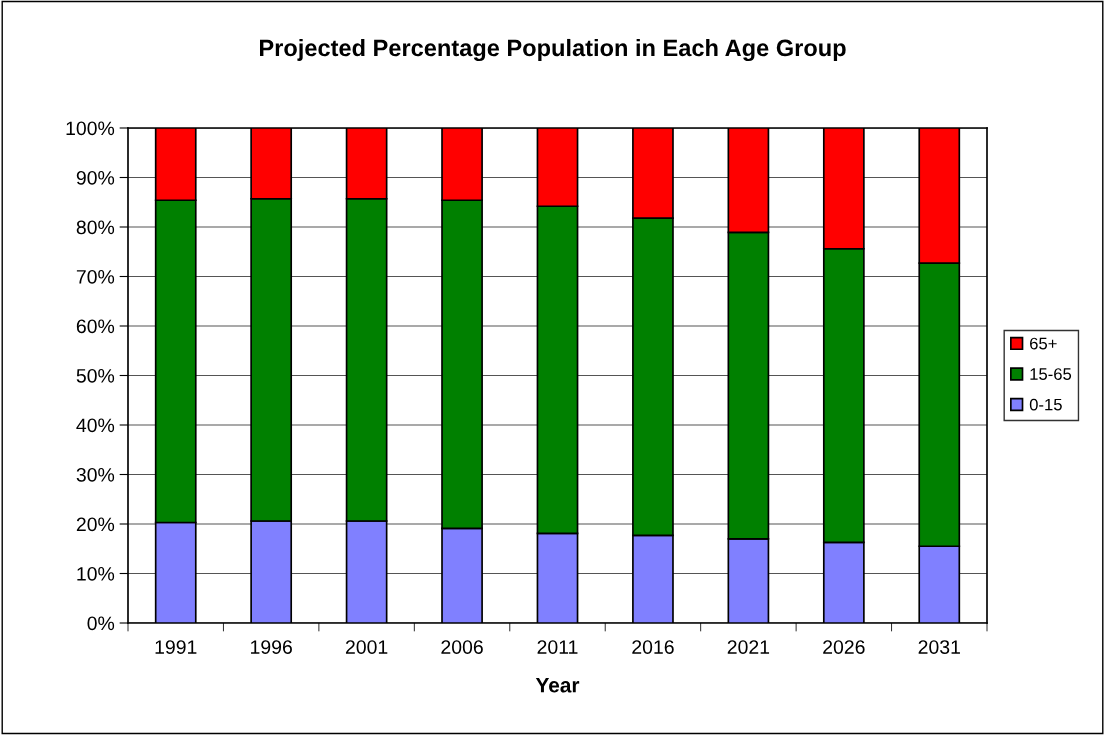  I want to click on legend-label: 0-15, so click(1045, 404).